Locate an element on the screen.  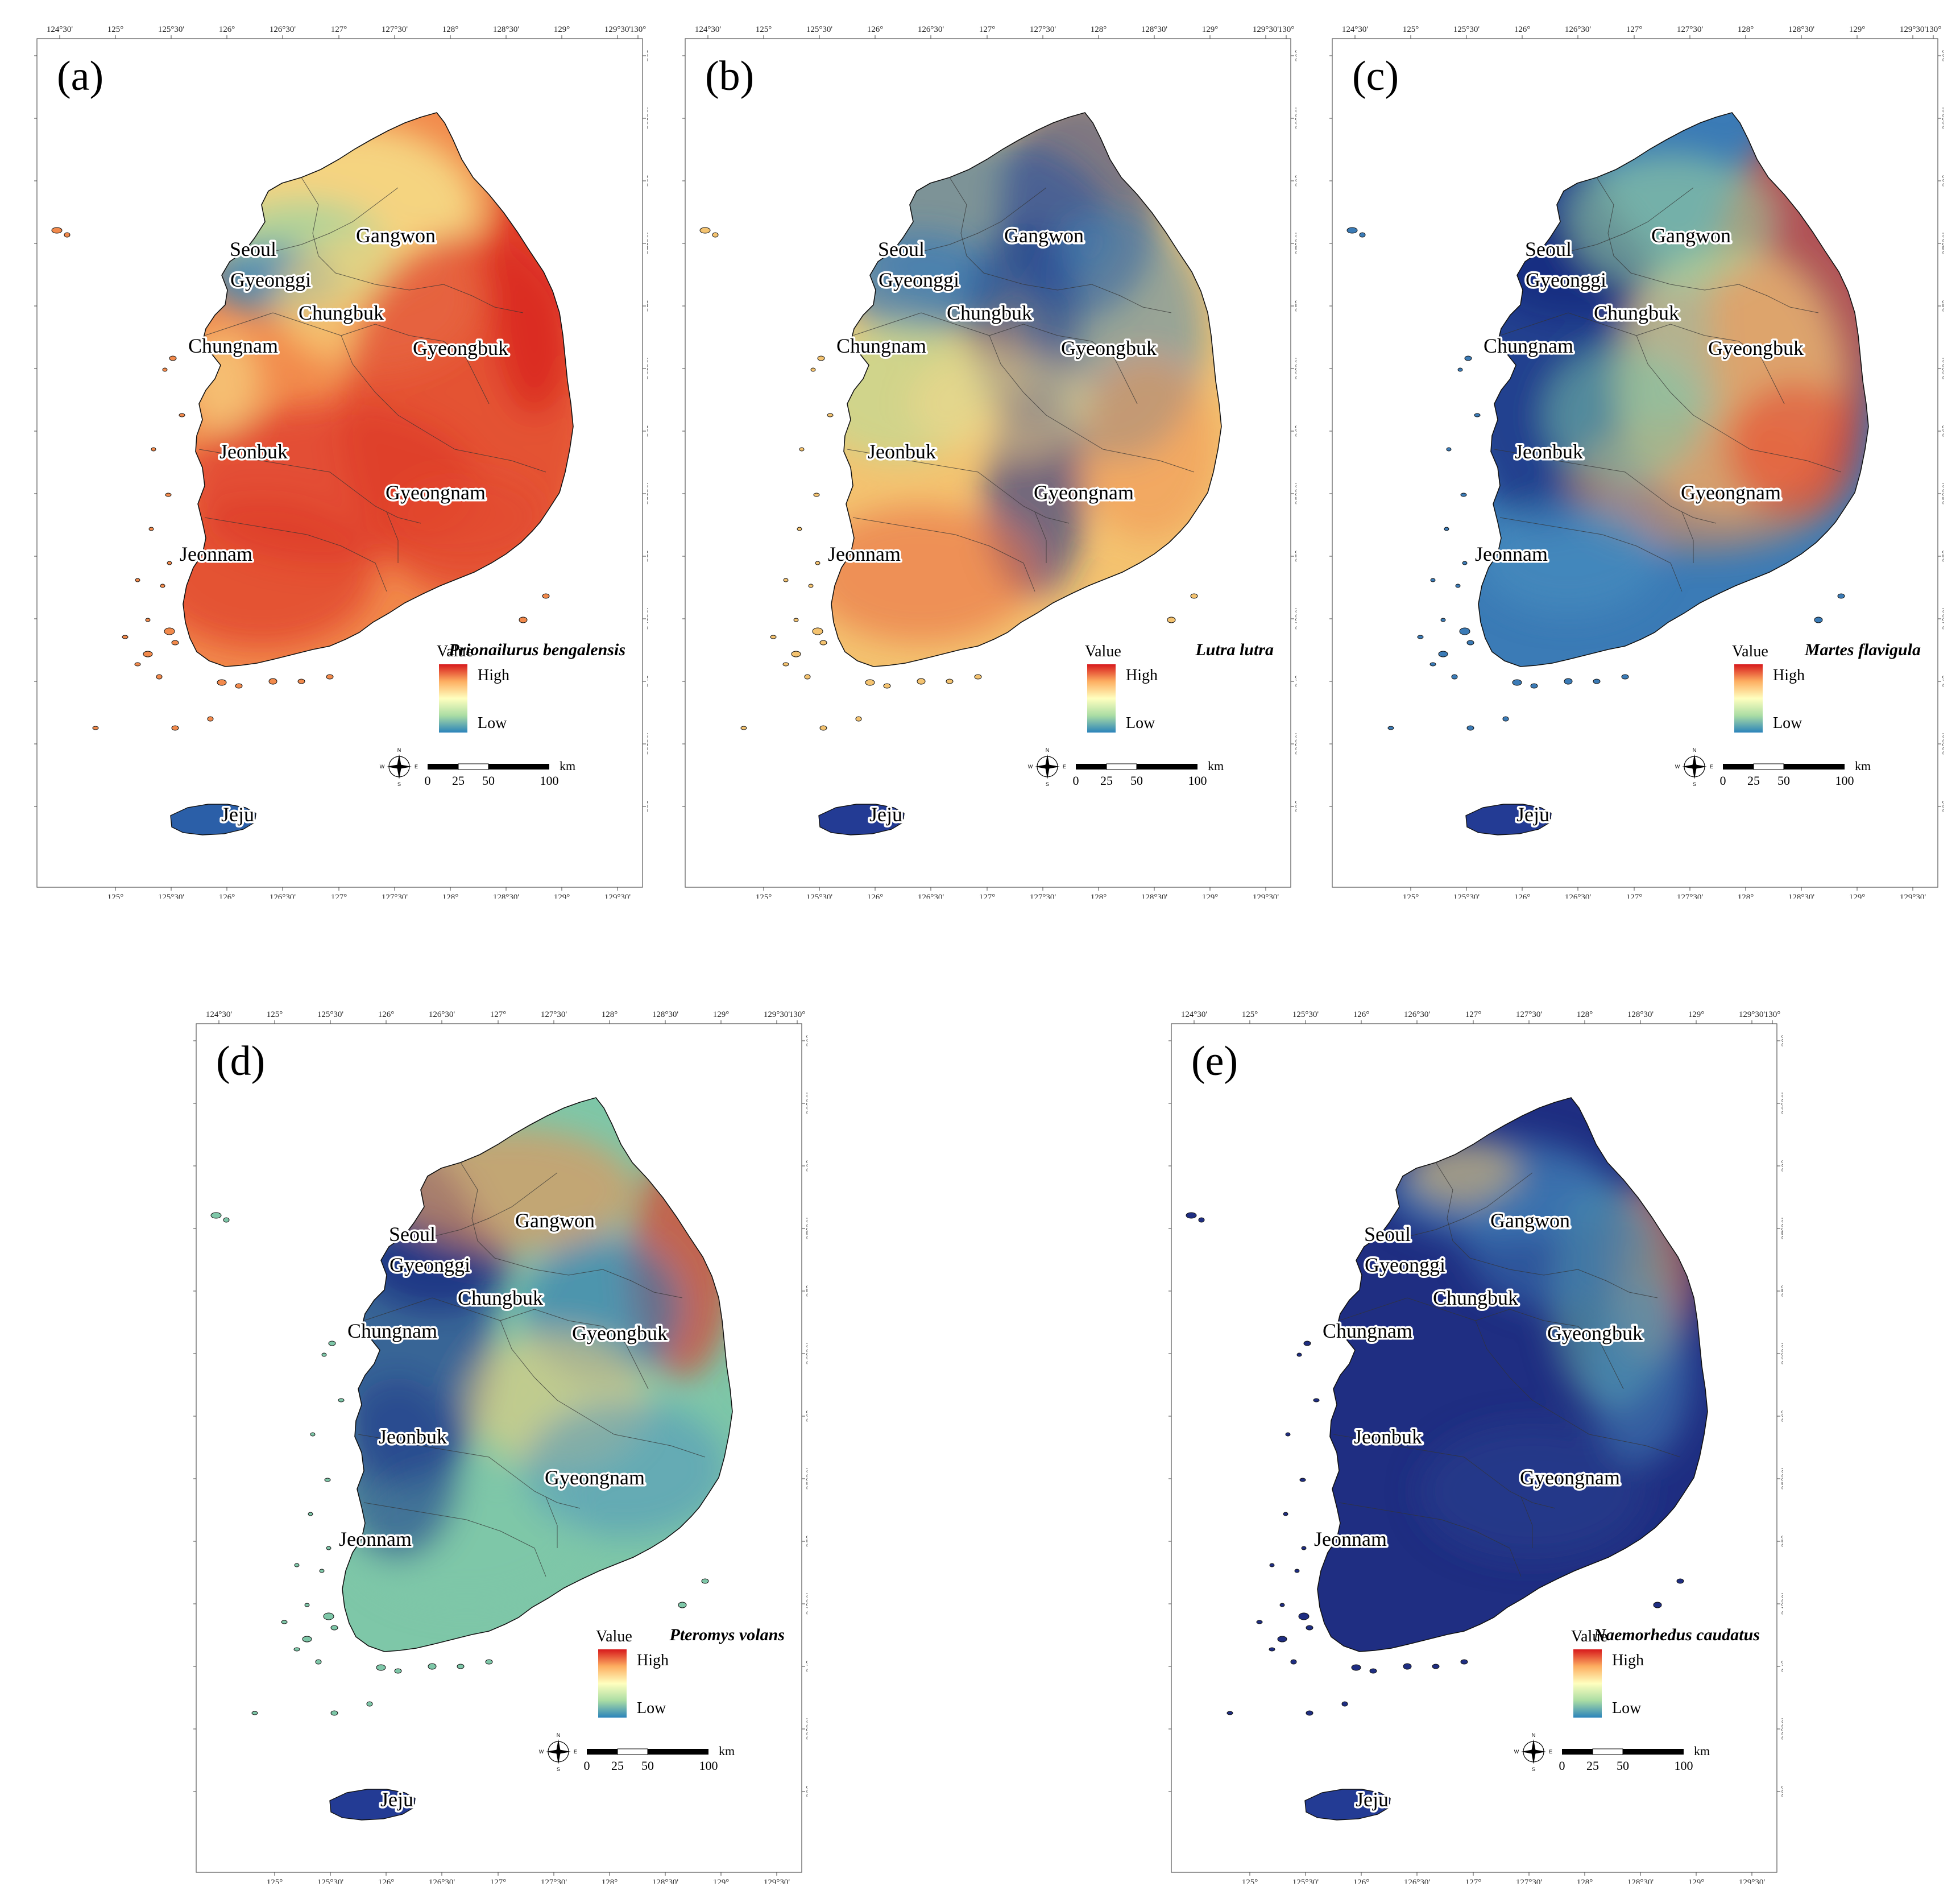
legend-title: Value is located at coordinates (1103, 651).